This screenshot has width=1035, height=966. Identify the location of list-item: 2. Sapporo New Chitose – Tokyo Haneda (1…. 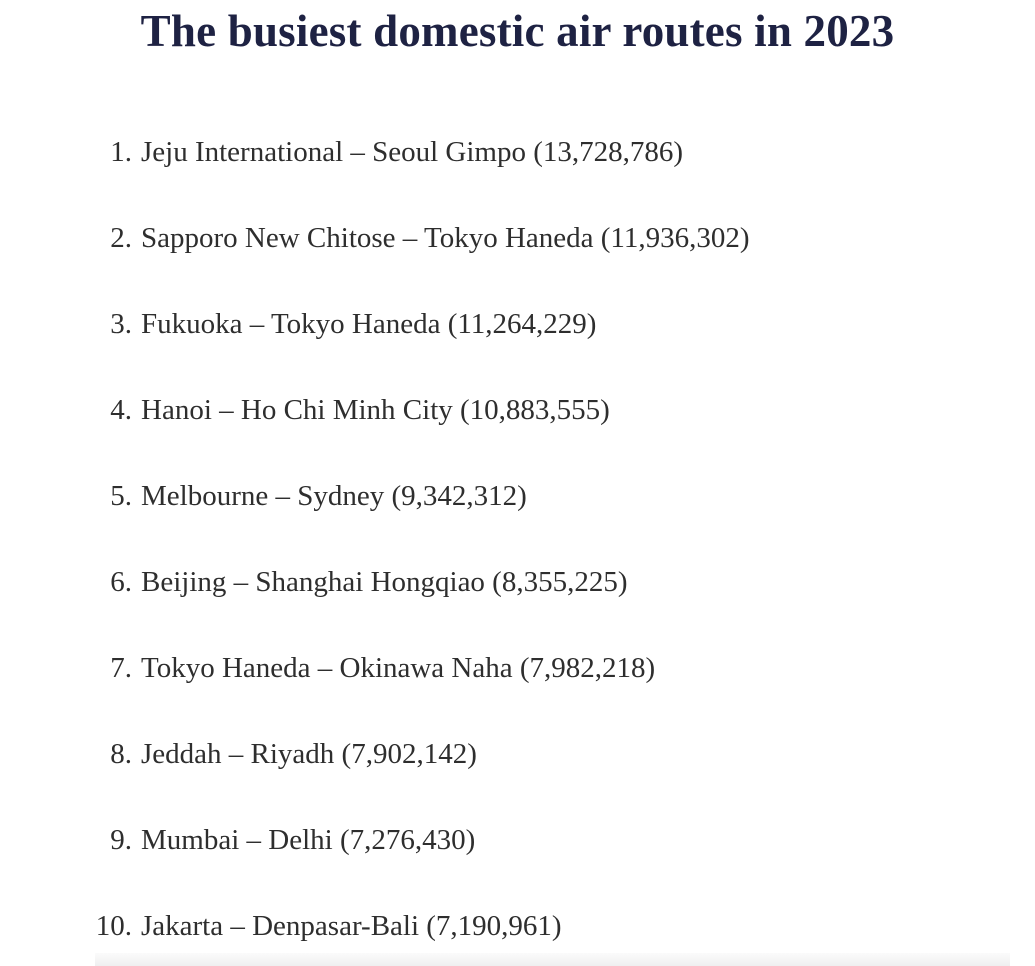
(517, 238).